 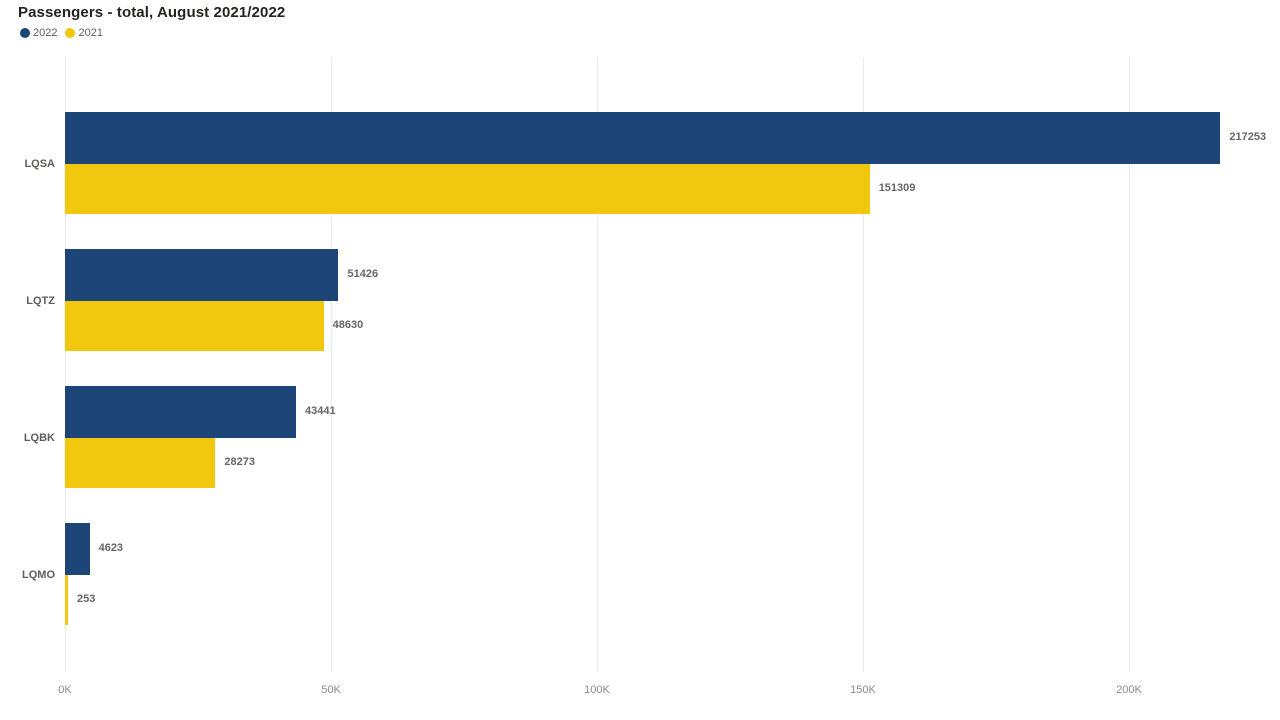 What do you see at coordinates (140, 463) in the screenshot?
I see `bar-lqbk-2021` at bounding box center [140, 463].